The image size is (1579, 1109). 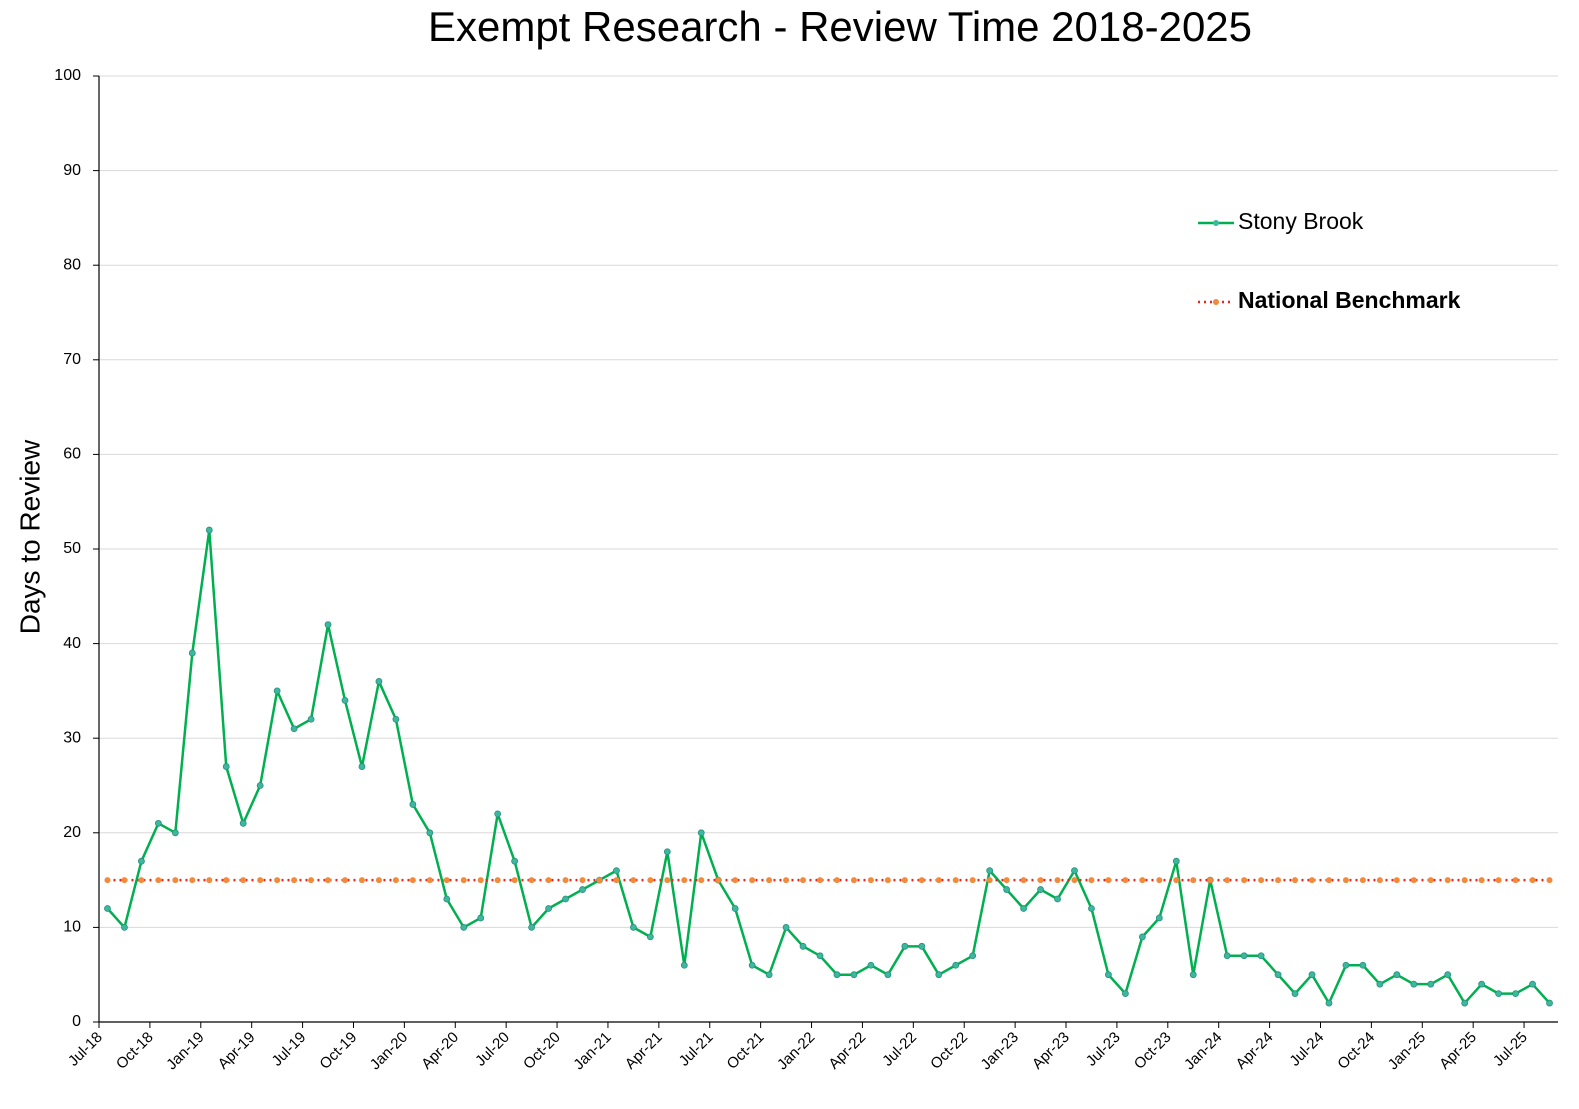 I want to click on legend-label: Stony Brook, so click(x=1301, y=221).